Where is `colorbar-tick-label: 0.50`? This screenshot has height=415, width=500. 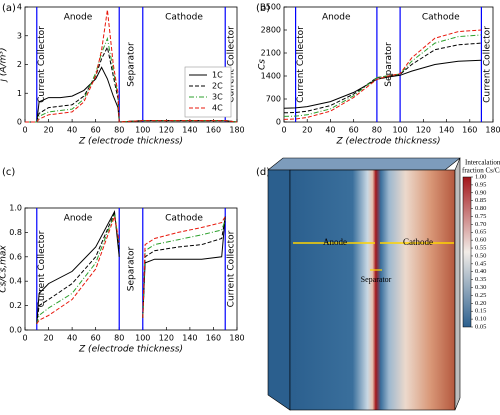
colorbar-tick-label: 0.50 is located at coordinates (480, 255).